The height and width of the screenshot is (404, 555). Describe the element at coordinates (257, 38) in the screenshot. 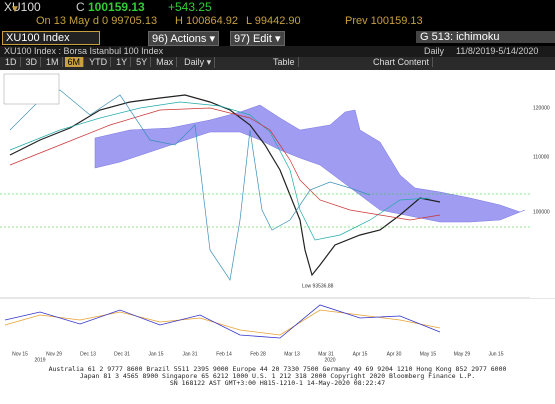

I see `edit-menu: 97) Edit ▾` at that location.